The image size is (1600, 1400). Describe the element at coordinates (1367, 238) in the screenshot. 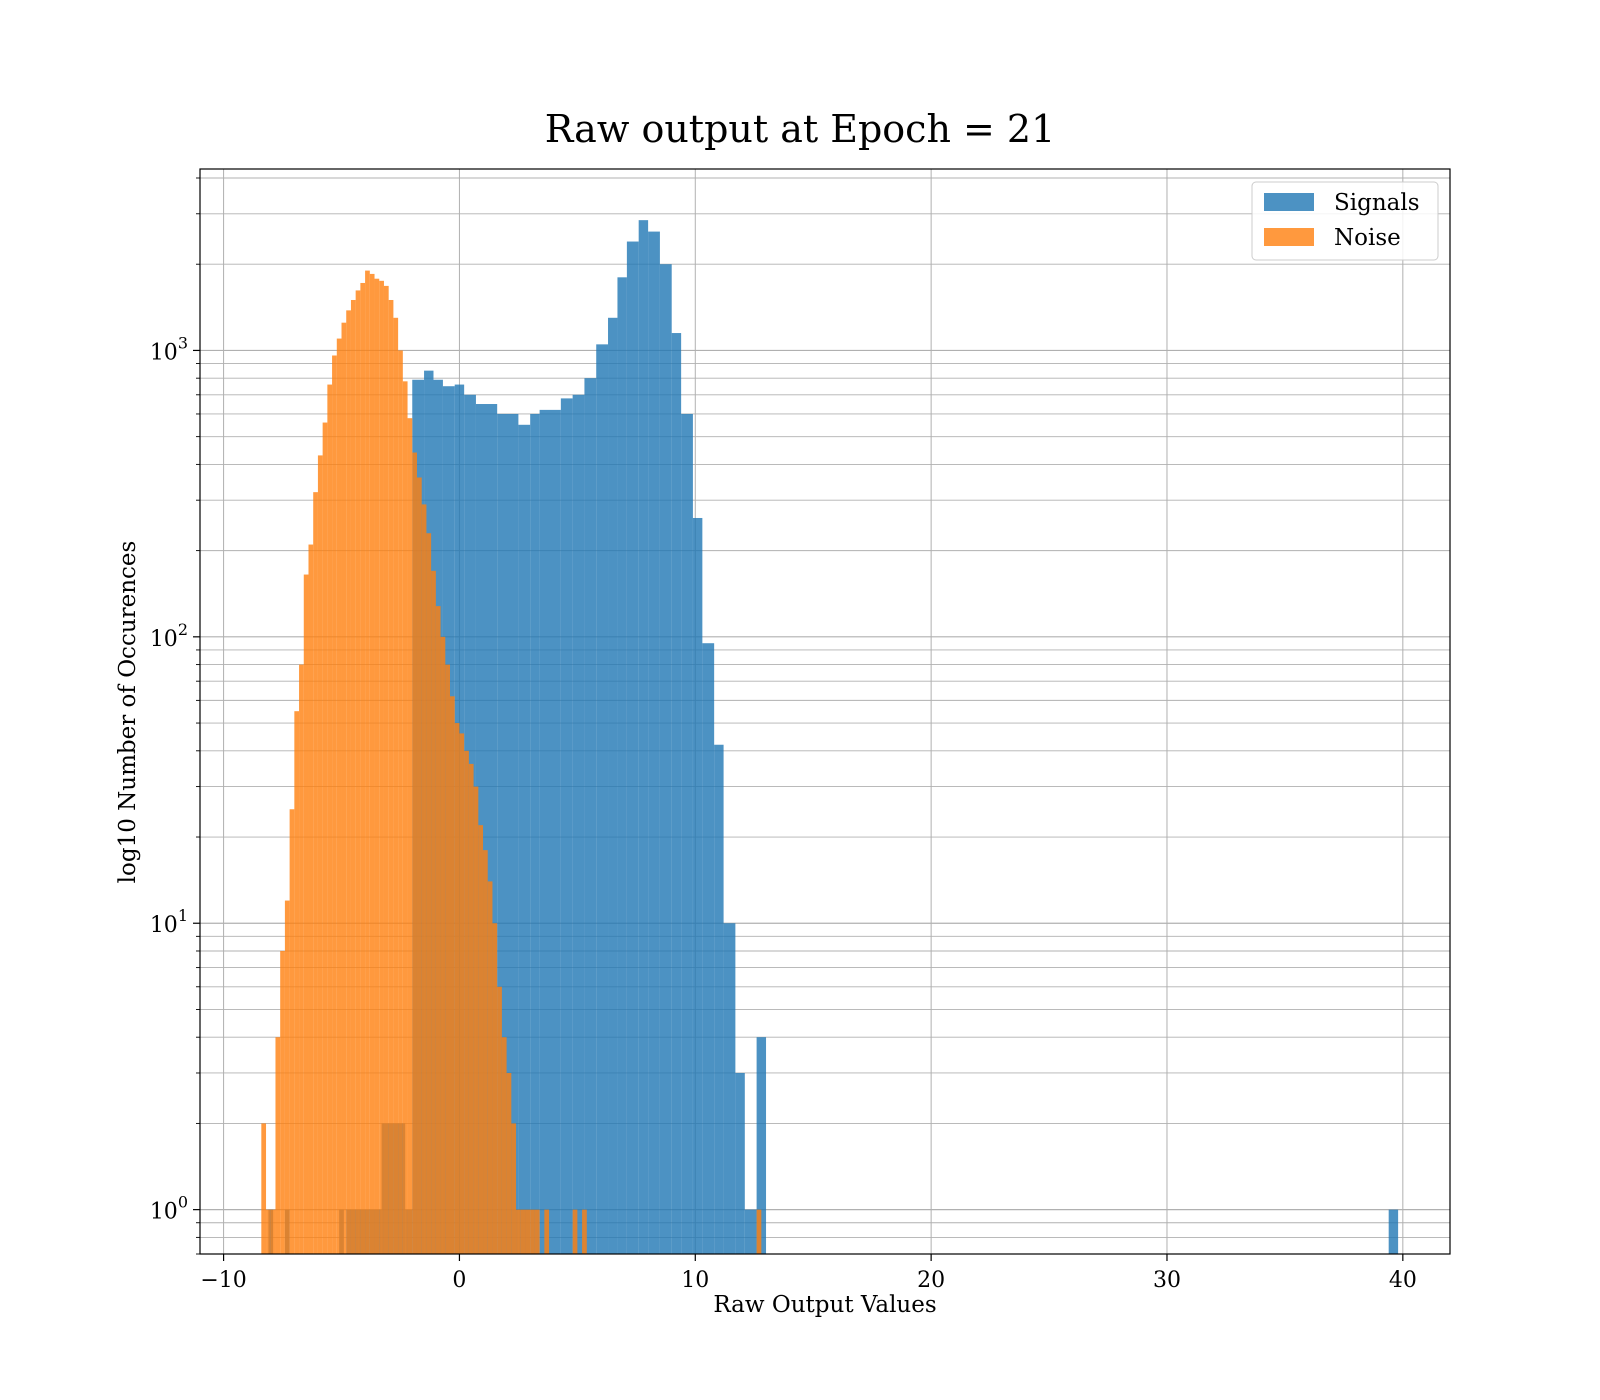

I see `legend-label-noise: Noise` at that location.